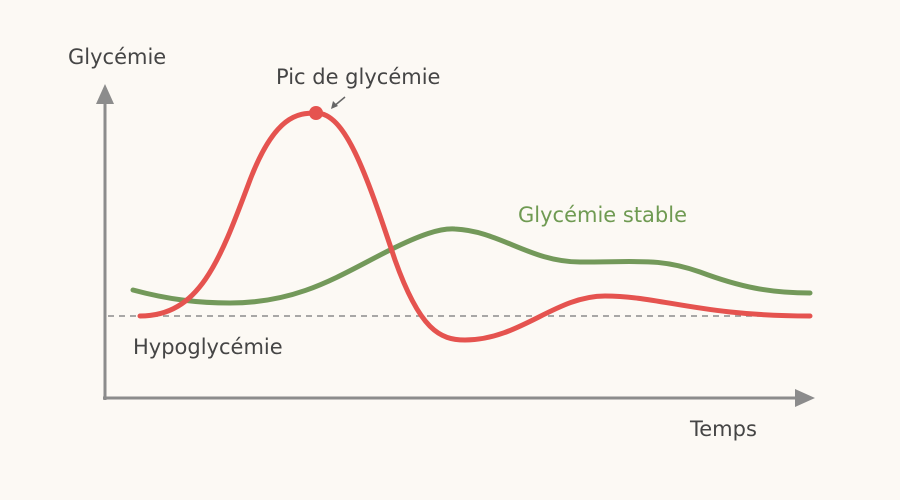 The height and width of the screenshot is (500, 900). I want to click on stable-label: Glycémie stable, so click(602, 215).